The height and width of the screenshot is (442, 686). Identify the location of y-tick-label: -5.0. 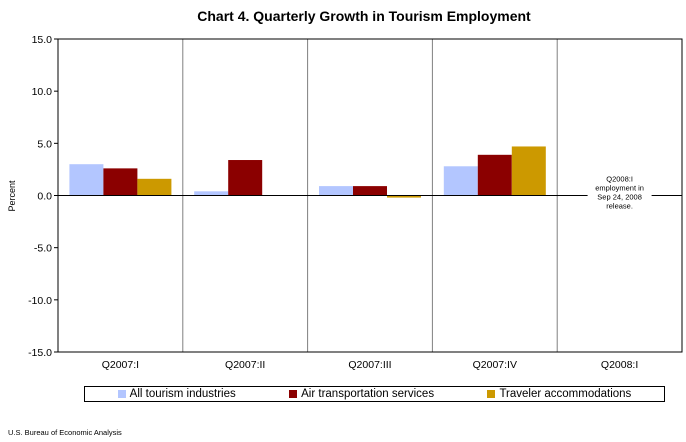
(43, 249).